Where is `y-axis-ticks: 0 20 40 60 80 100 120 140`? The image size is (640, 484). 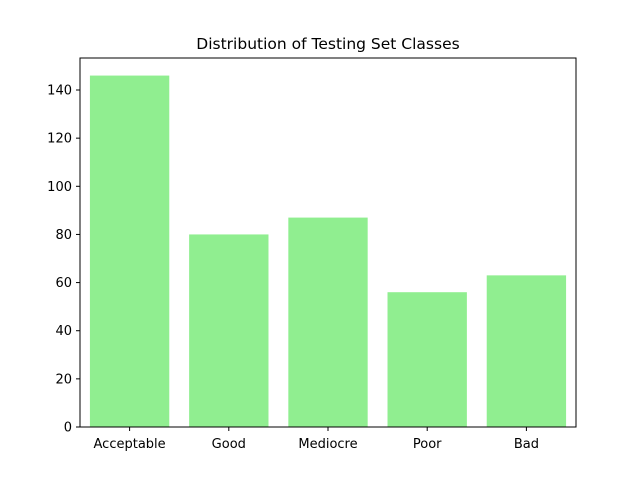
y-axis-ticks: 0 20 40 60 80 100 120 140 is located at coordinates (63, 260).